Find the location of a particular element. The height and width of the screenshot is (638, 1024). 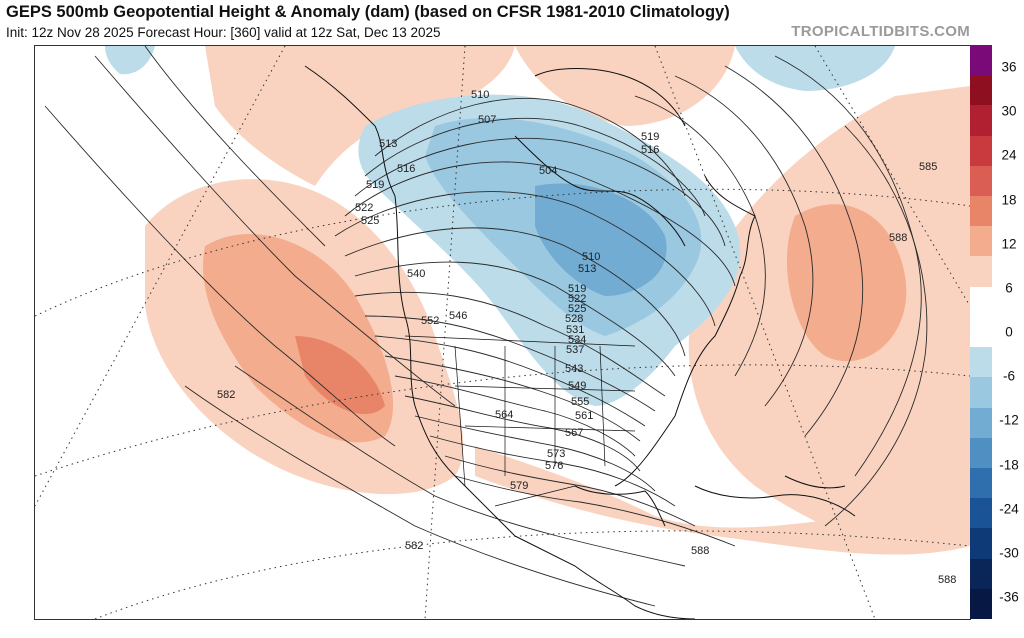

contour-label: 552 is located at coordinates (430, 321).